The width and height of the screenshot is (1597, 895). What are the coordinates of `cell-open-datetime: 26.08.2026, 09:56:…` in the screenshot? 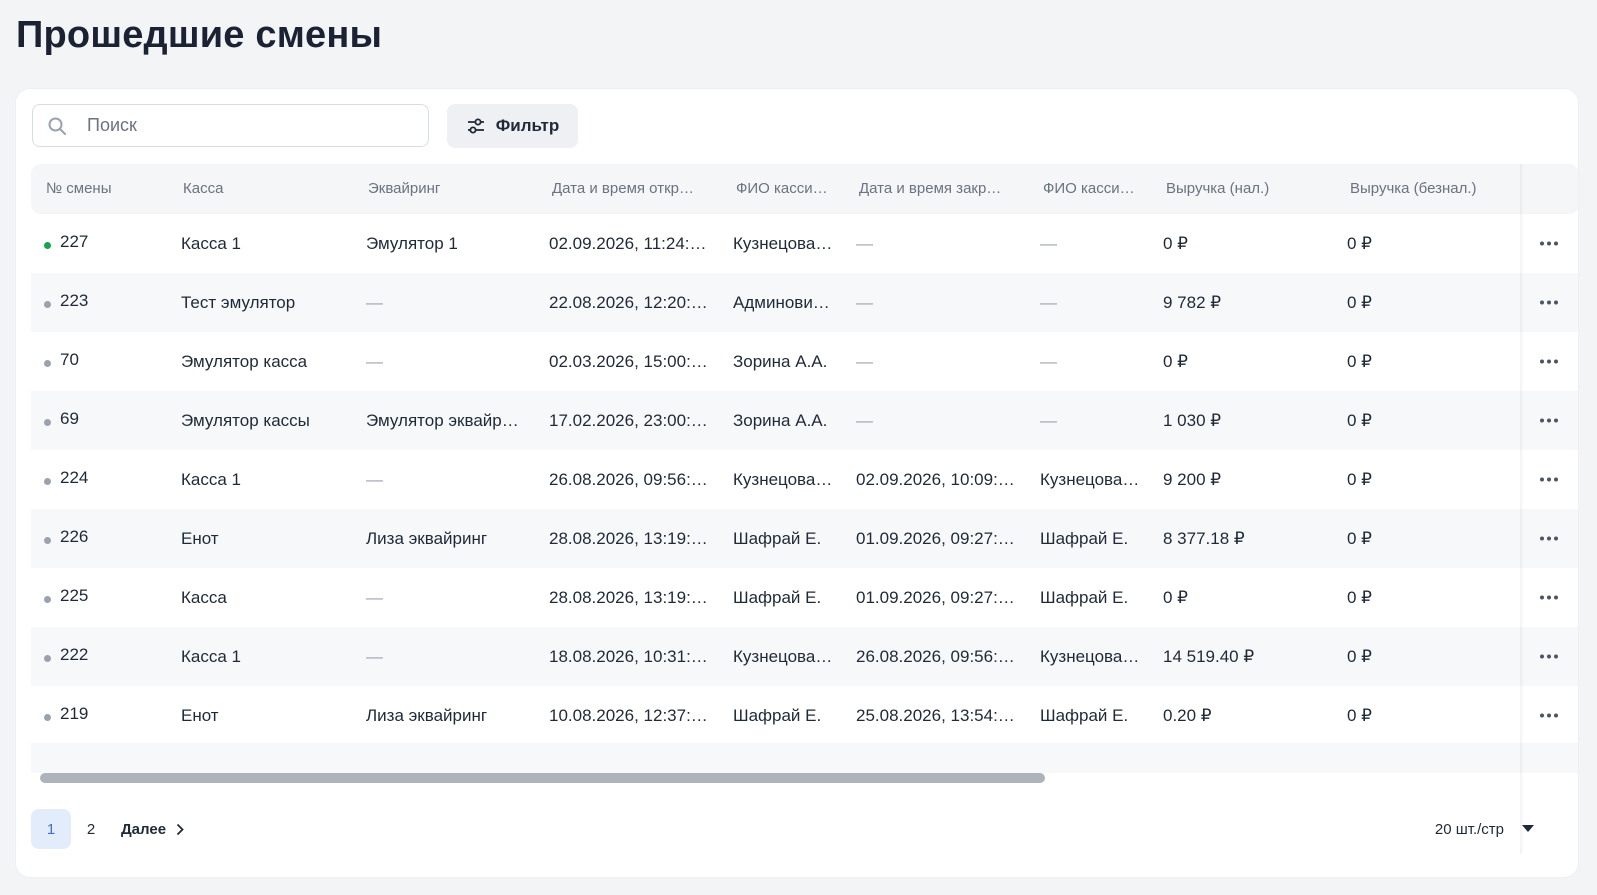 It's located at (628, 479).